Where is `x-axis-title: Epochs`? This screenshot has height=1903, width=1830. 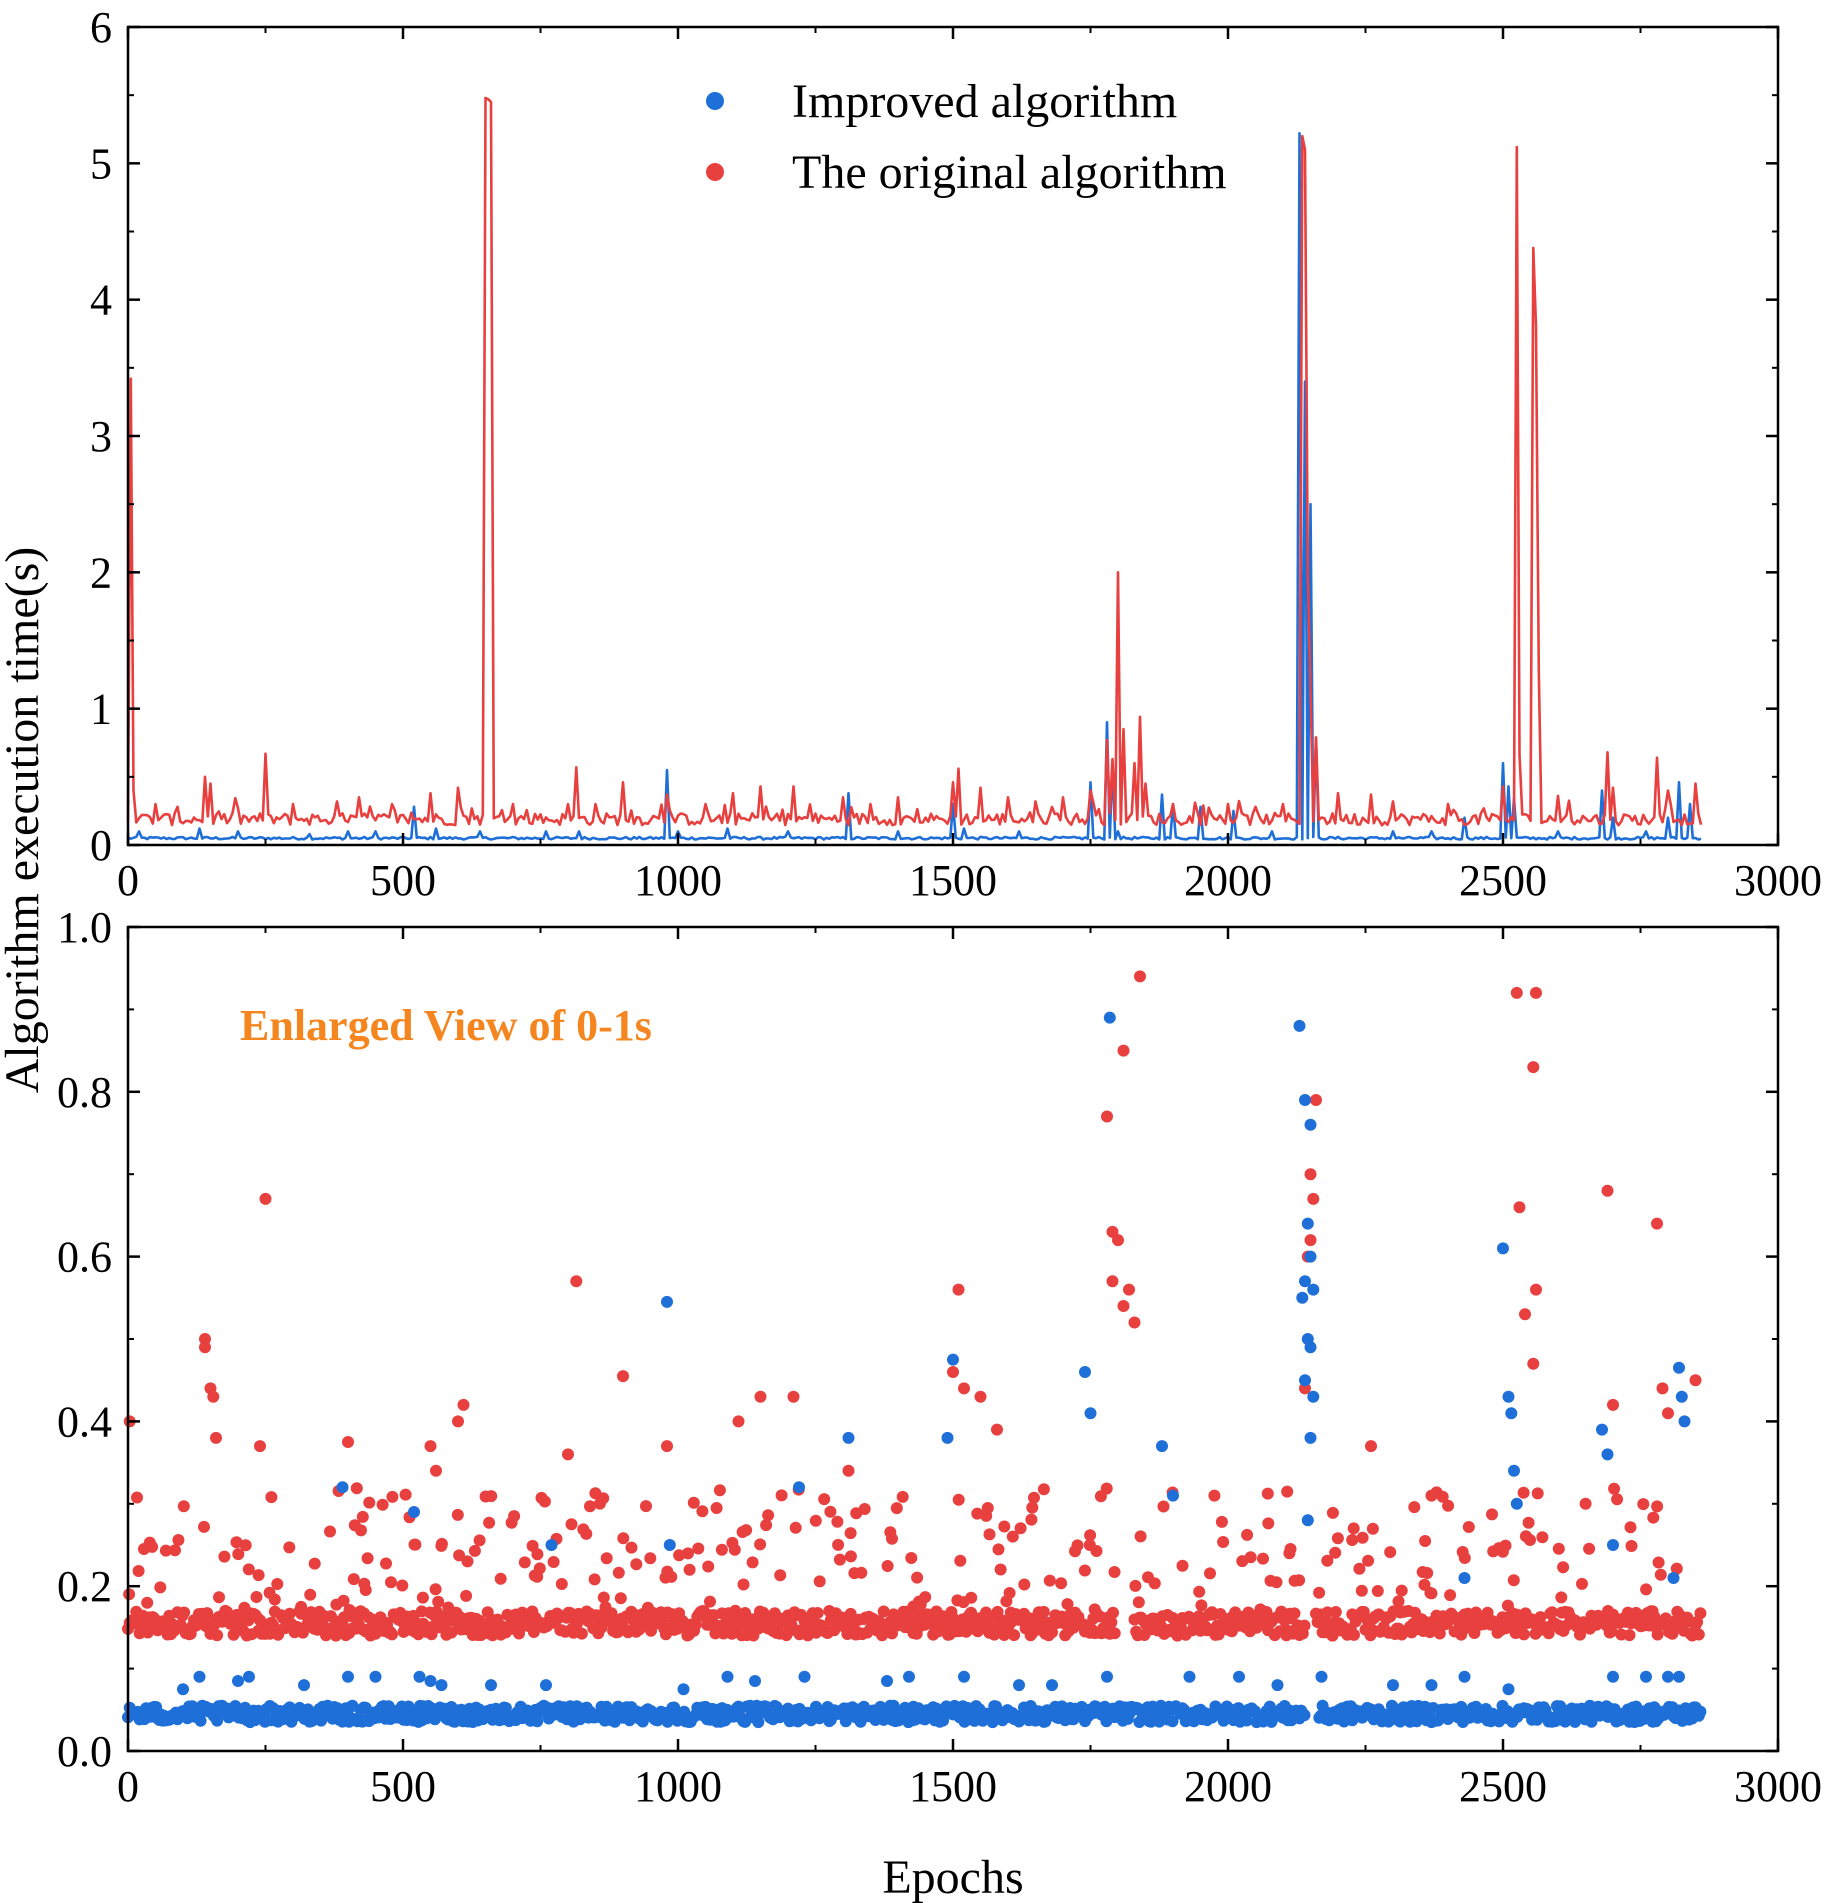 x-axis-title: Epochs is located at coordinates (952, 1877).